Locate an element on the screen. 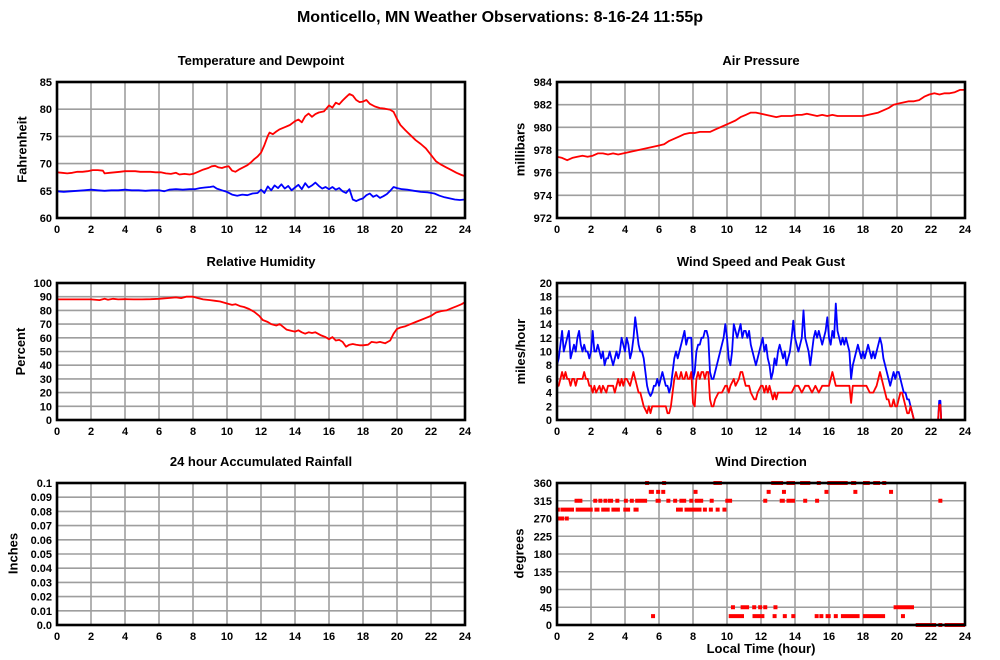 This screenshot has width=1000, height=660. y-tick-label: 6 is located at coordinates (549, 380).